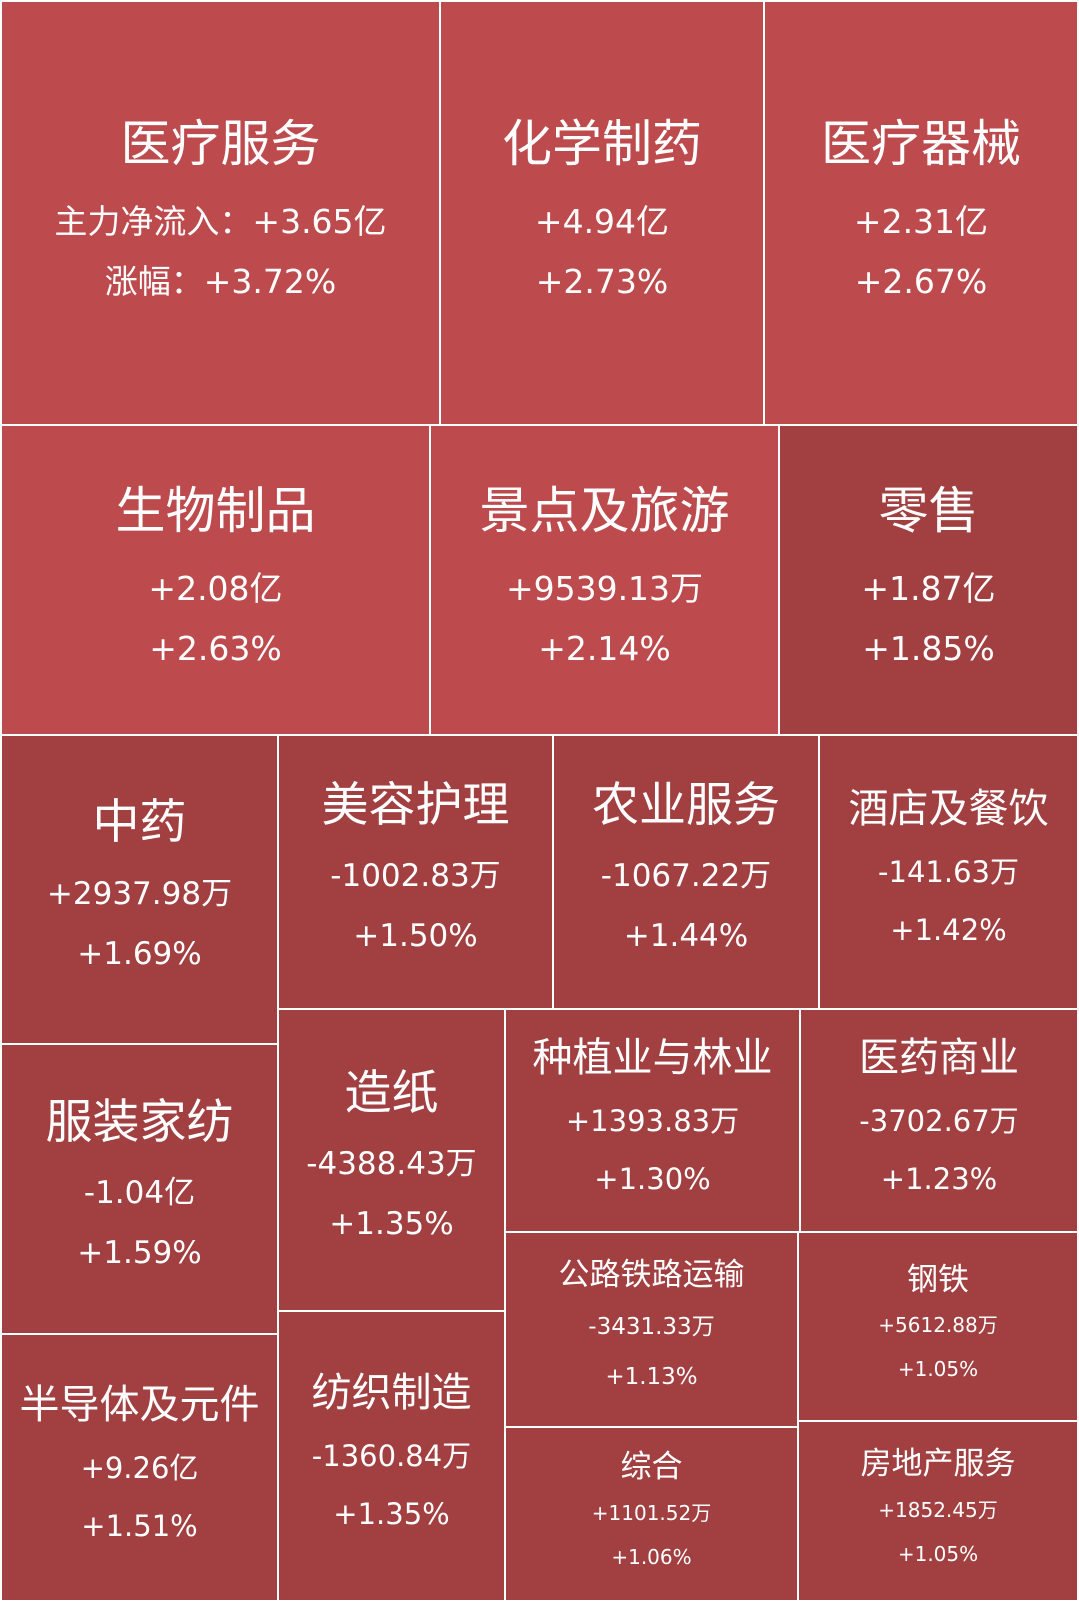 The image size is (1079, 1602). Describe the element at coordinates (220, 144) in the screenshot. I see `sector-name: 医疗服务` at that location.